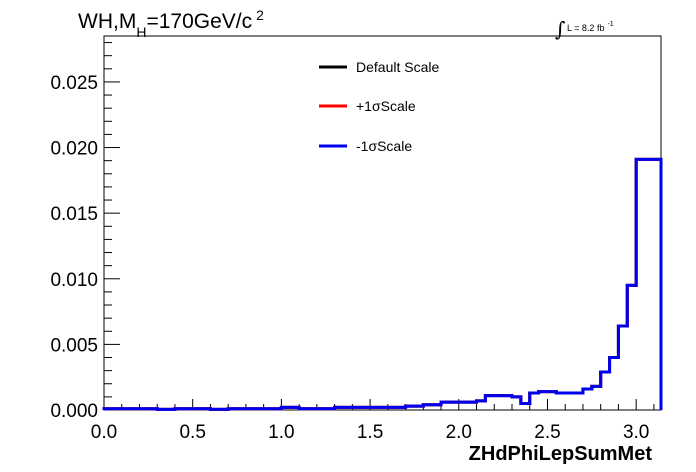  I want to click on x-tick-label: 2.0, so click(459, 432).